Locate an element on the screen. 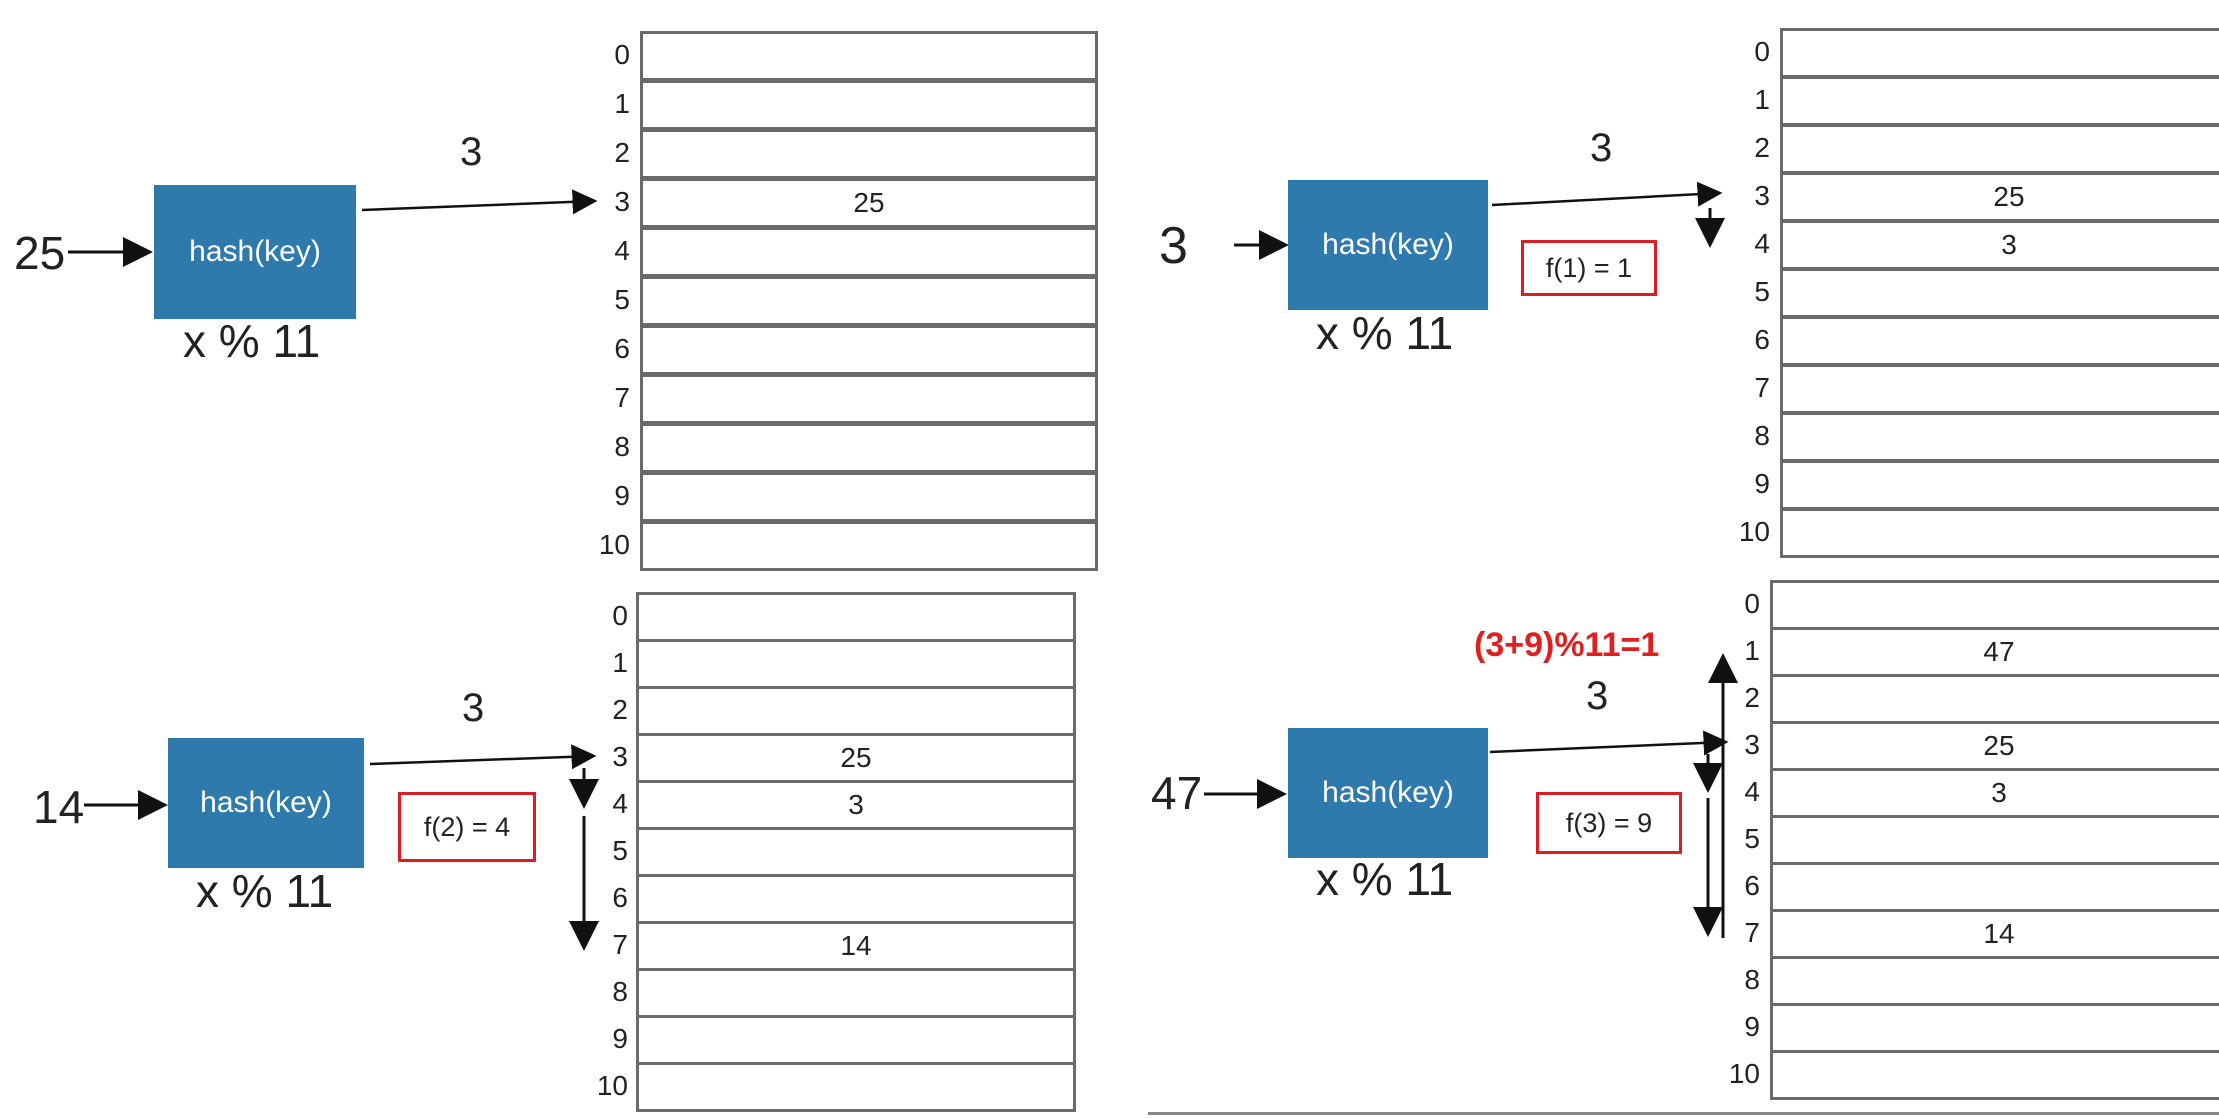 The width and height of the screenshot is (2219, 1118). input-key: 47 is located at coordinates (1177, 793).